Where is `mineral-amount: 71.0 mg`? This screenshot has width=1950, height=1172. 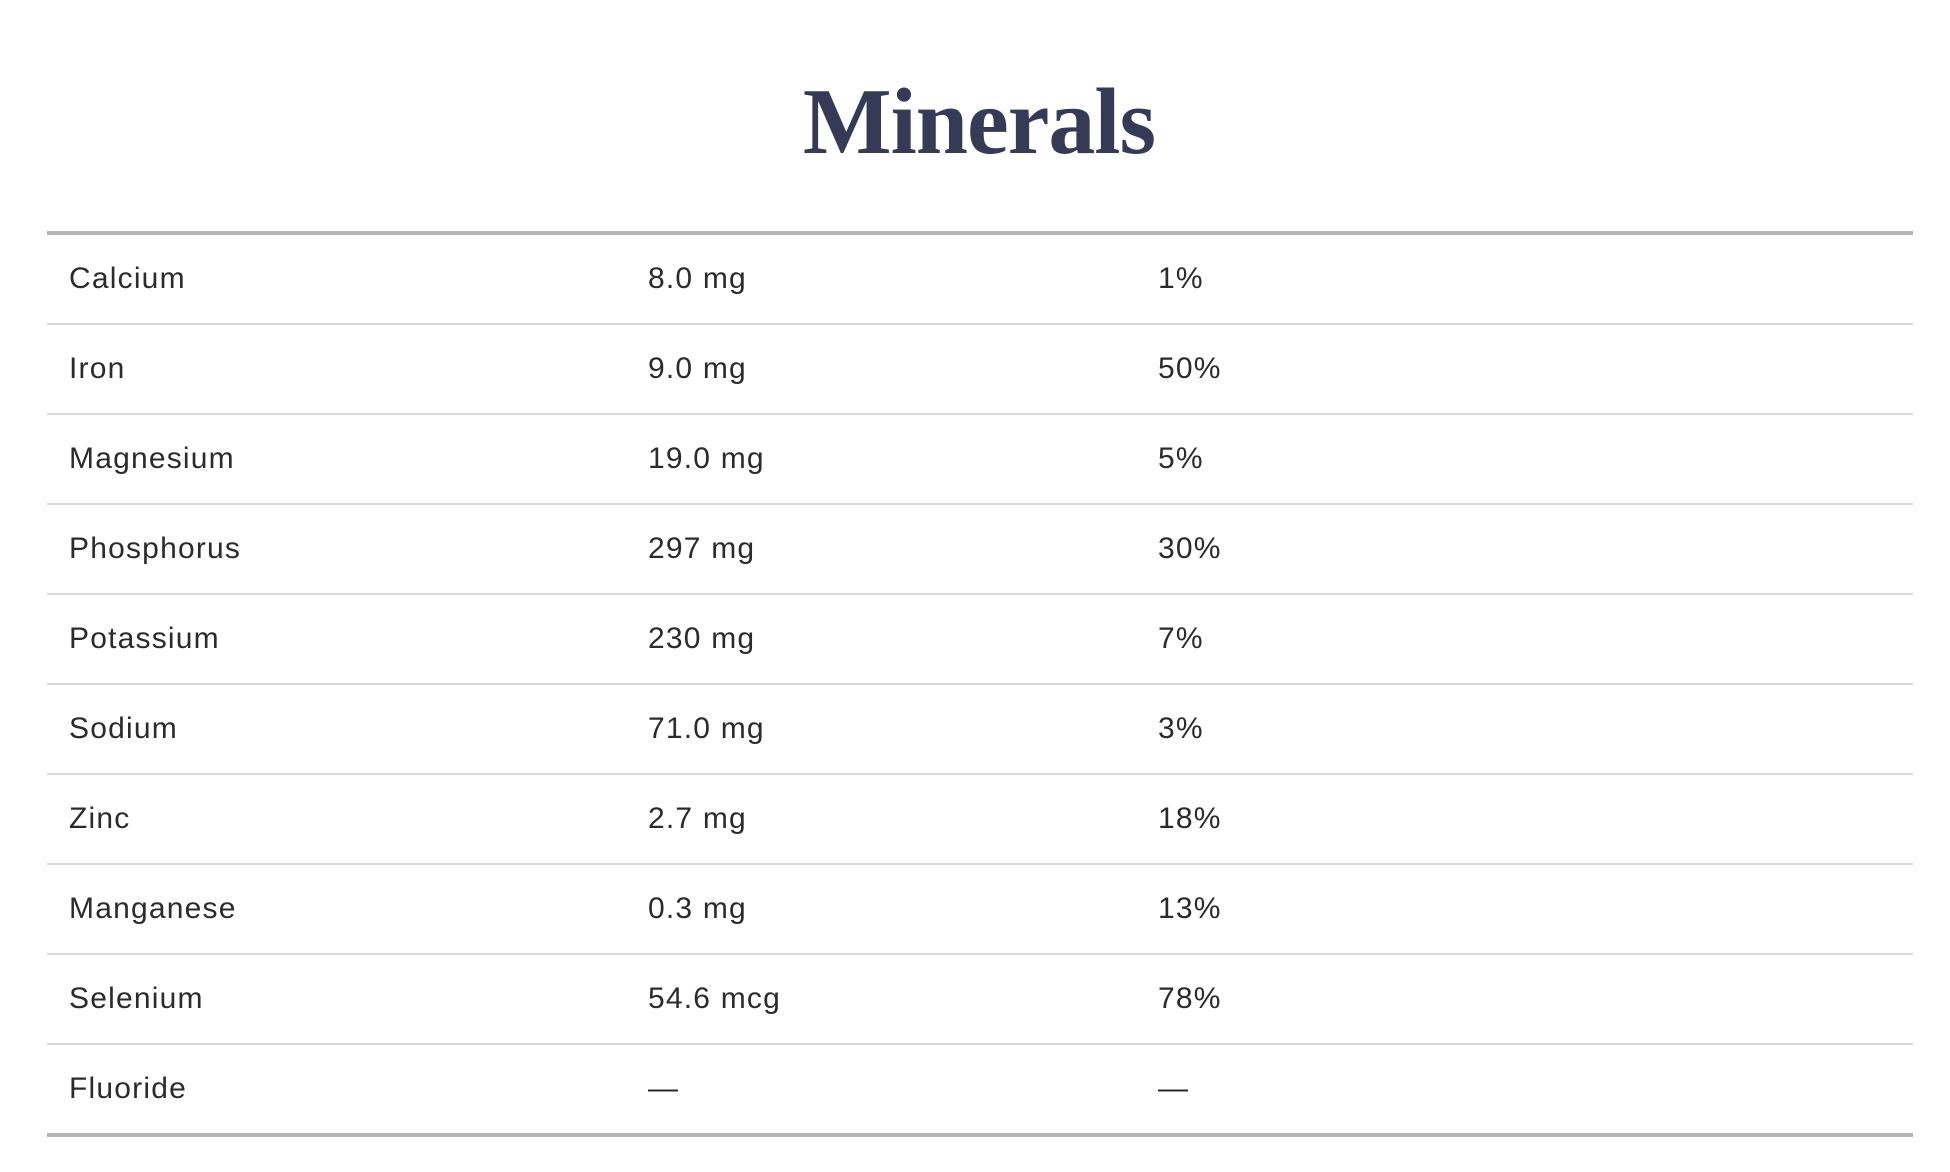
mineral-amount: 71.0 mg is located at coordinates (706, 728).